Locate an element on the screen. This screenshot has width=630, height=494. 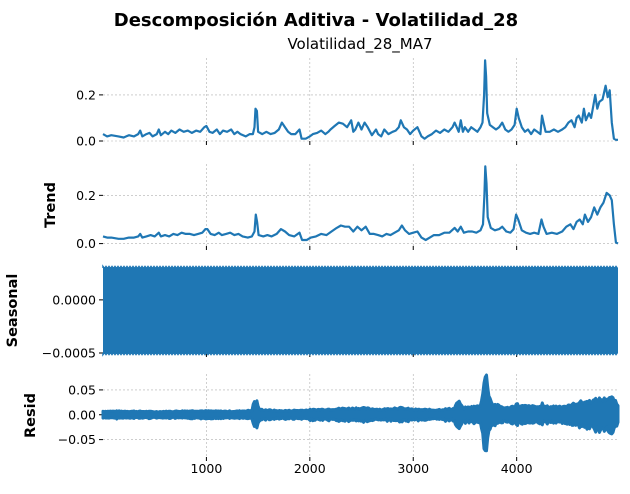
ytick-label-resid-0: −0.05 is located at coordinates (77, 439).